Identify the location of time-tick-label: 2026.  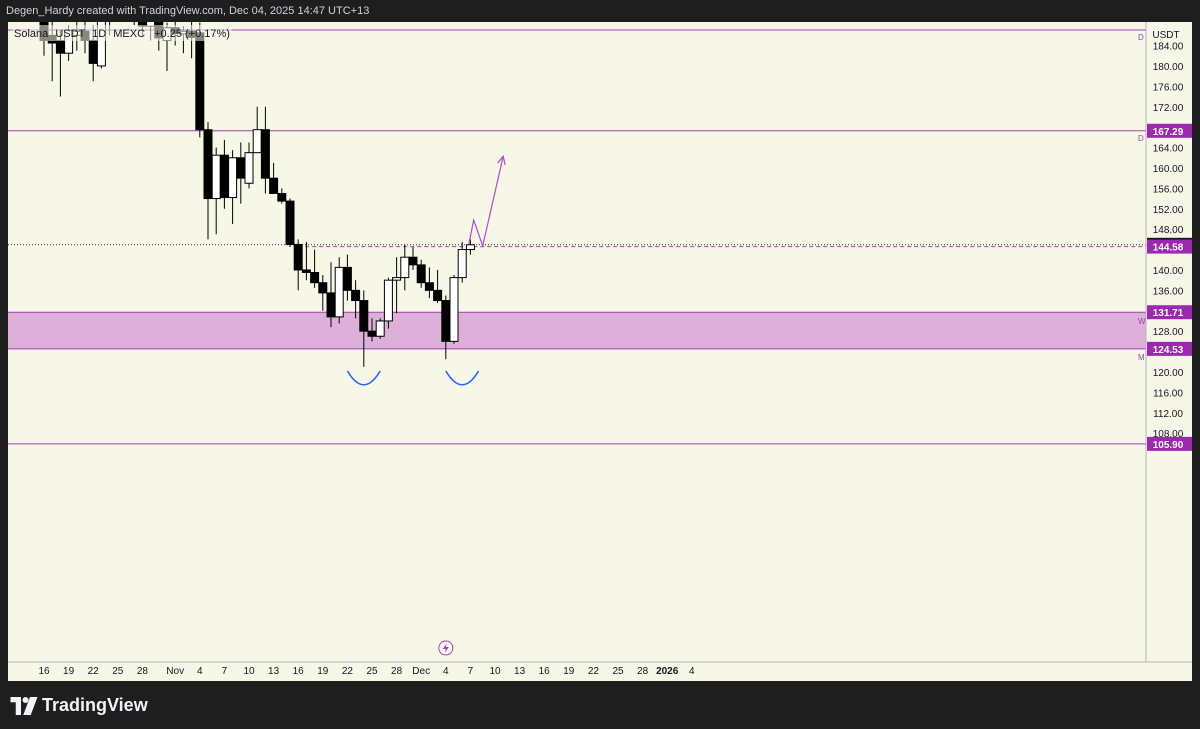
(667, 671).